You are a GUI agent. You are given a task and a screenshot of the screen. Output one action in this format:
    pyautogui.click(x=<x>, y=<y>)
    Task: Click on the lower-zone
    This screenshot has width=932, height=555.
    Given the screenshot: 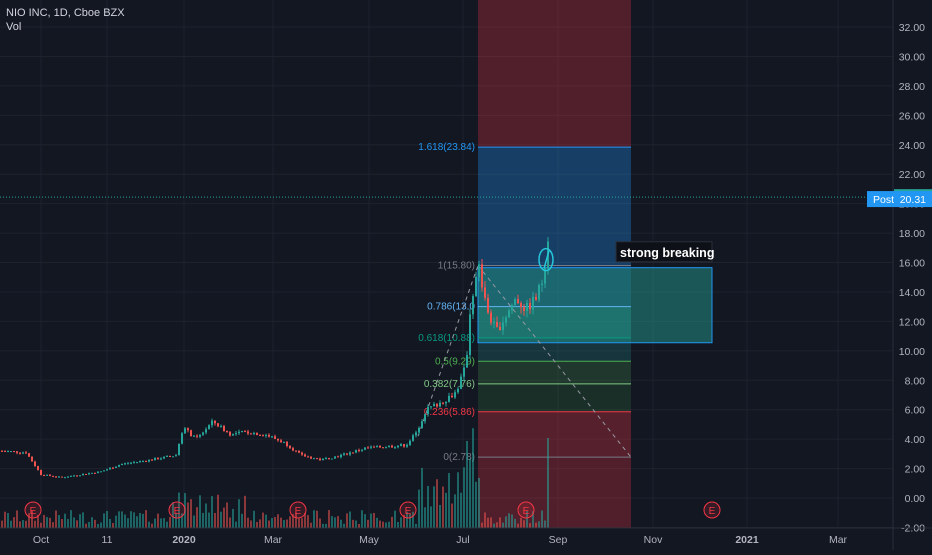 What is the action you would take?
    pyautogui.click(x=554, y=492)
    